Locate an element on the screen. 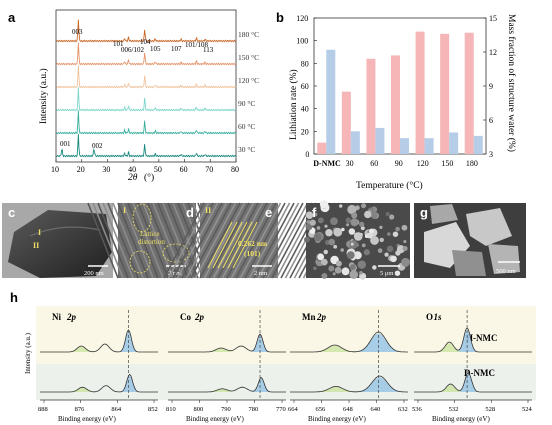  panel-g-scale: 500 nm is located at coordinates (506, 271).